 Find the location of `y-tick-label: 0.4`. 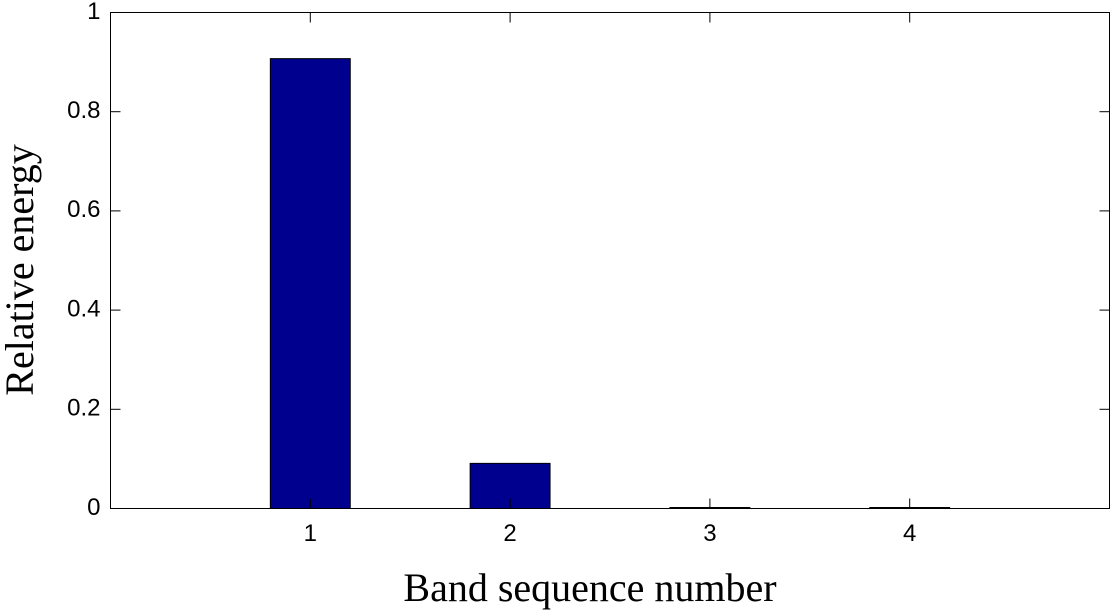

y-tick-label: 0.4 is located at coordinates (83, 308).